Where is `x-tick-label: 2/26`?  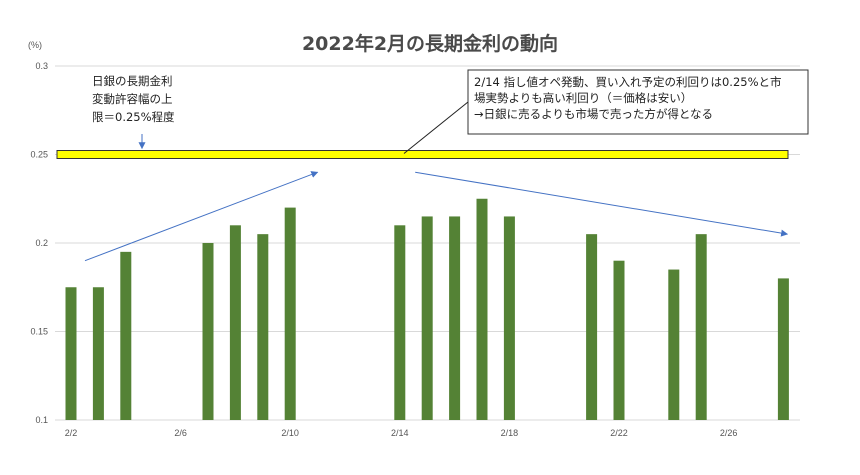 x-tick-label: 2/26 is located at coordinates (729, 433).